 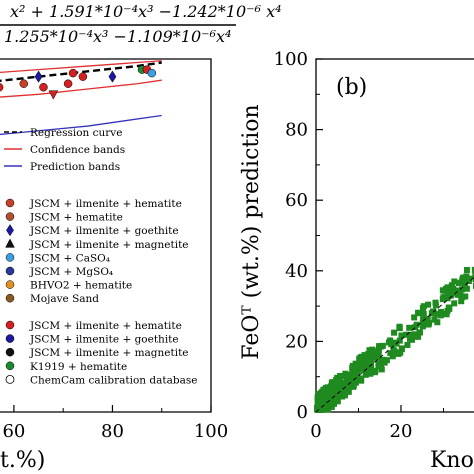 I want to click on legend-line-label: Prediction bands, so click(x=75, y=167).